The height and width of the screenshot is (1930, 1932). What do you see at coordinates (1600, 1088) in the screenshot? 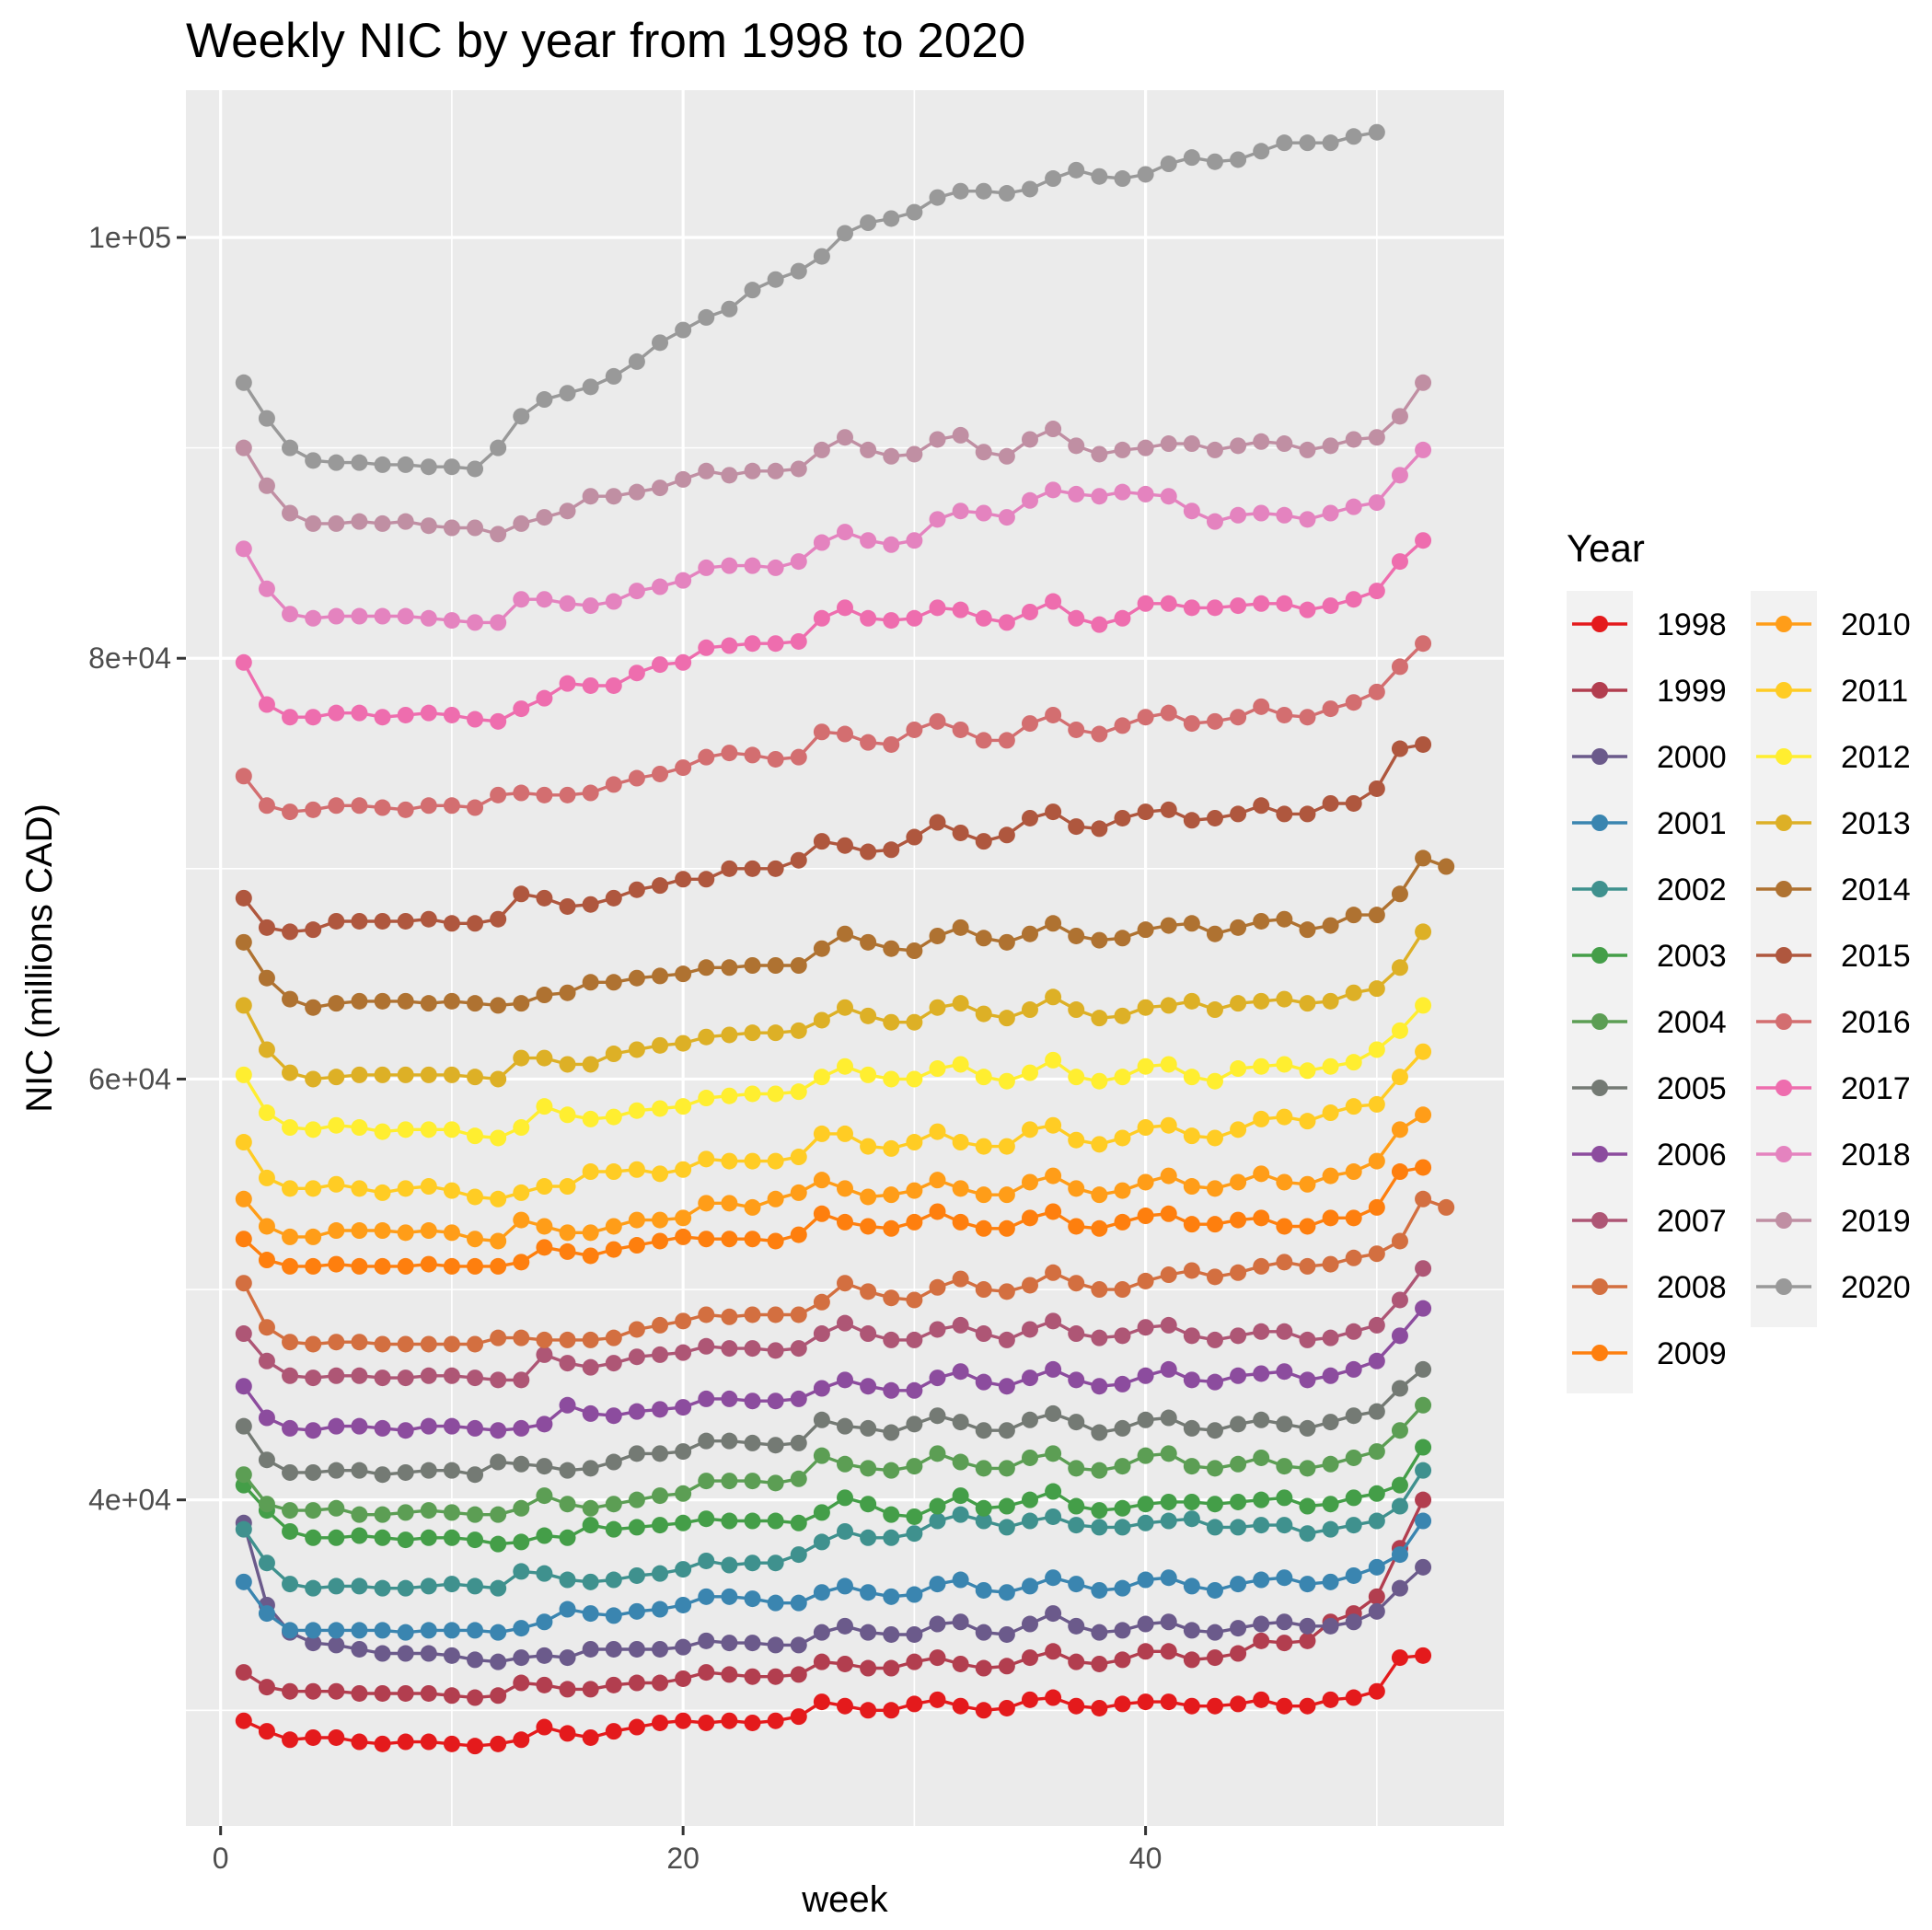
I see `legend-key-point` at bounding box center [1600, 1088].